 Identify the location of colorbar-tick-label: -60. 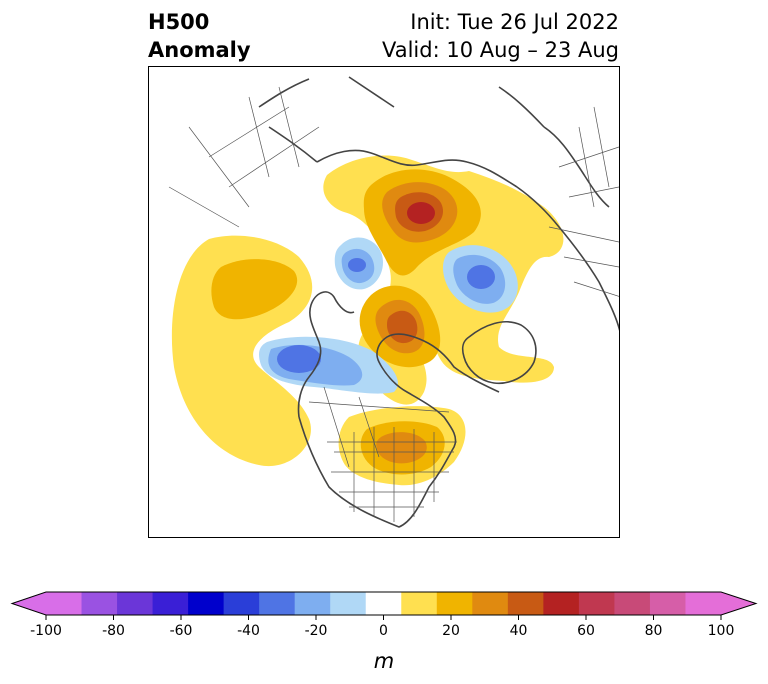
(181, 631).